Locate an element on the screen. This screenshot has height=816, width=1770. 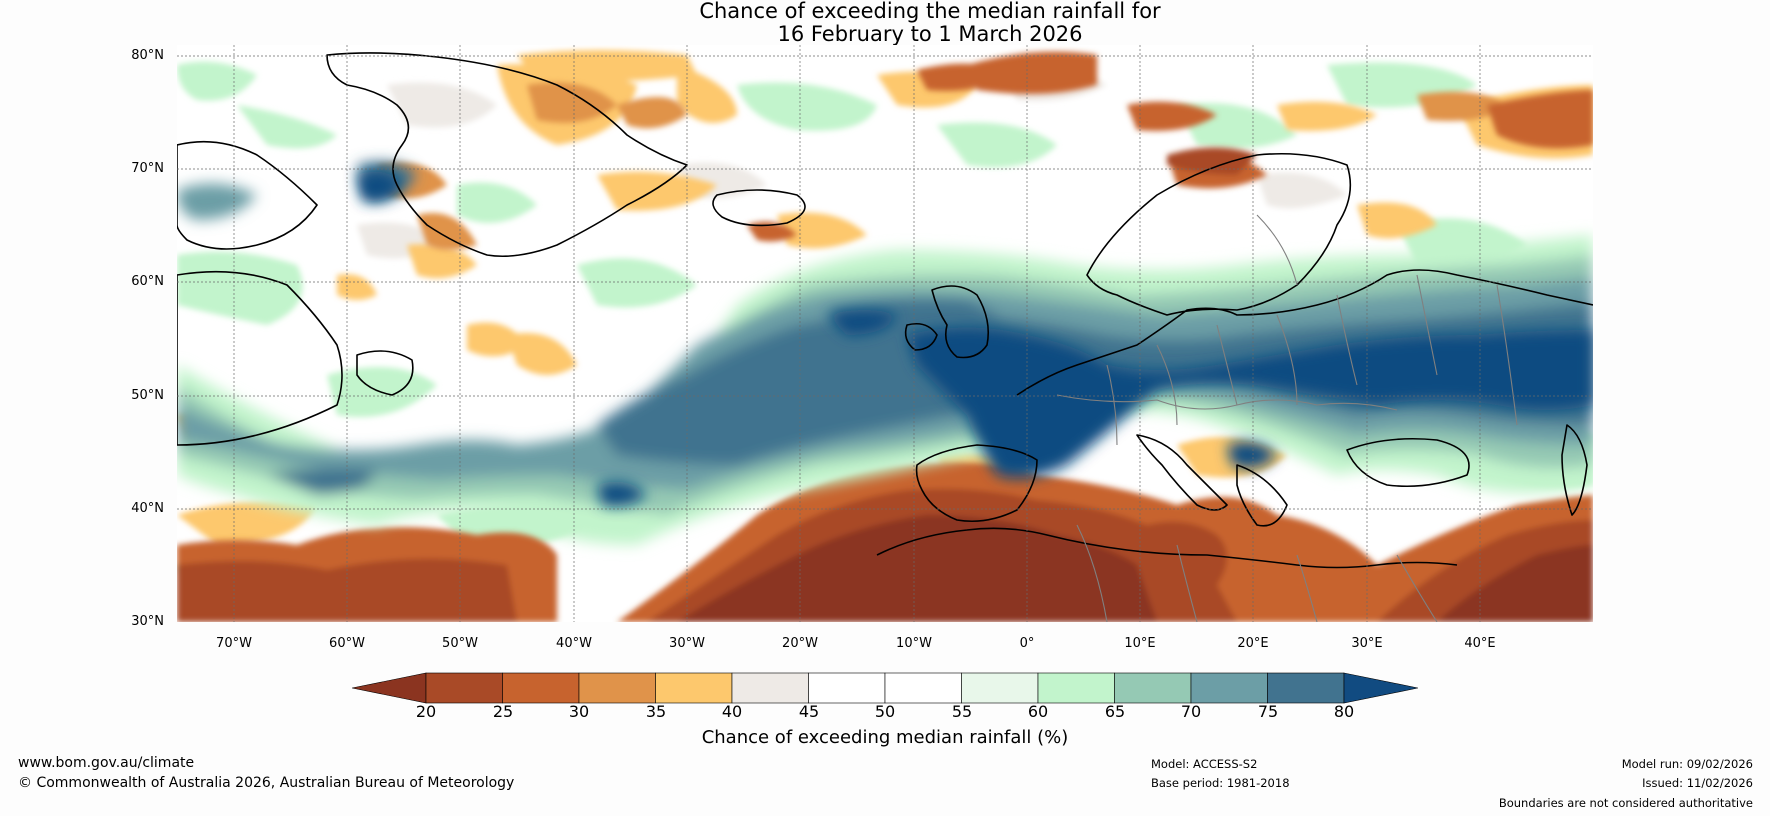
lat-label-60n: 60°N is located at coordinates (147, 281).